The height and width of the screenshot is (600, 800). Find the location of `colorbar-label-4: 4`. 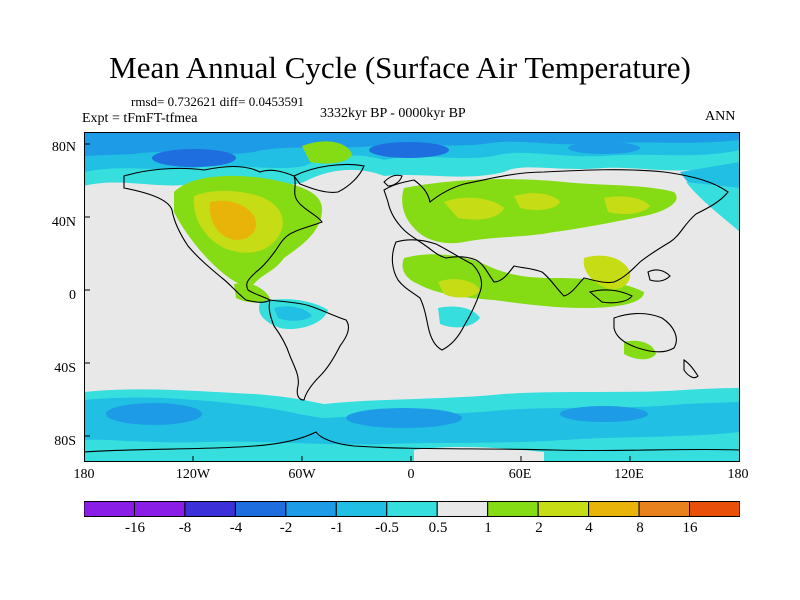

colorbar-label-4: 4 is located at coordinates (589, 528).